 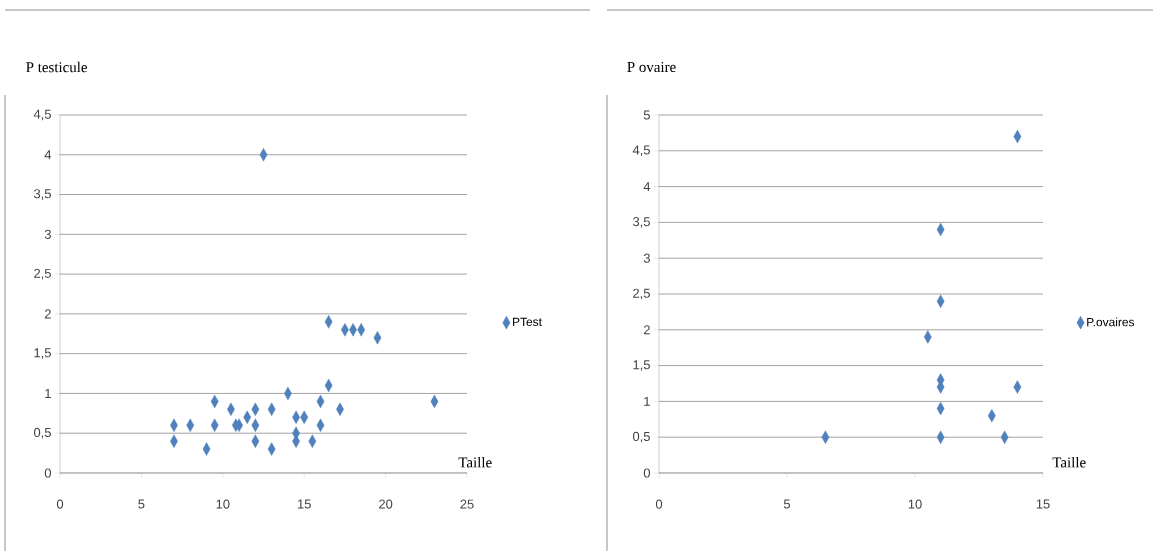 What do you see at coordinates (651, 67) in the screenshot?
I see `y-axis-title: P ovaire` at bounding box center [651, 67].